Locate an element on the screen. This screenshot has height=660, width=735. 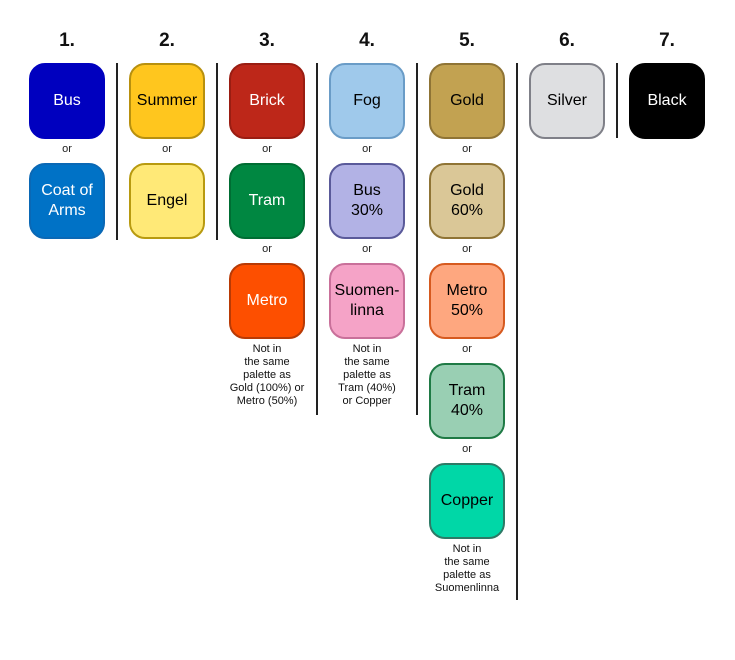
swatch-label: Metro 50% is located at coordinates (467, 300).